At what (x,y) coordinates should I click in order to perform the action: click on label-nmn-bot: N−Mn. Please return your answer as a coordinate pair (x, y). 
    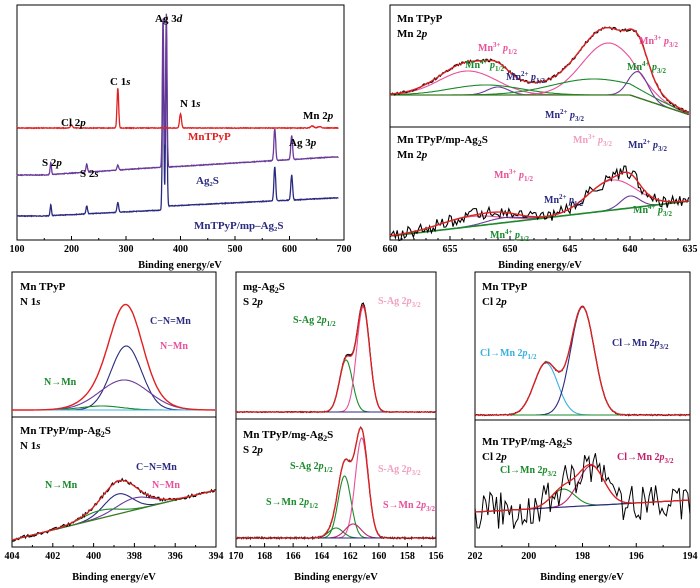
    Looking at the image, I should click on (166, 485).